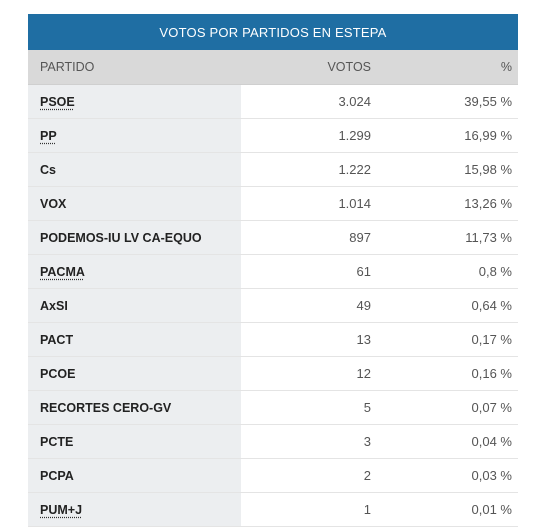 The width and height of the screenshot is (535, 532). I want to click on votes-cell: 5, so click(306, 407).